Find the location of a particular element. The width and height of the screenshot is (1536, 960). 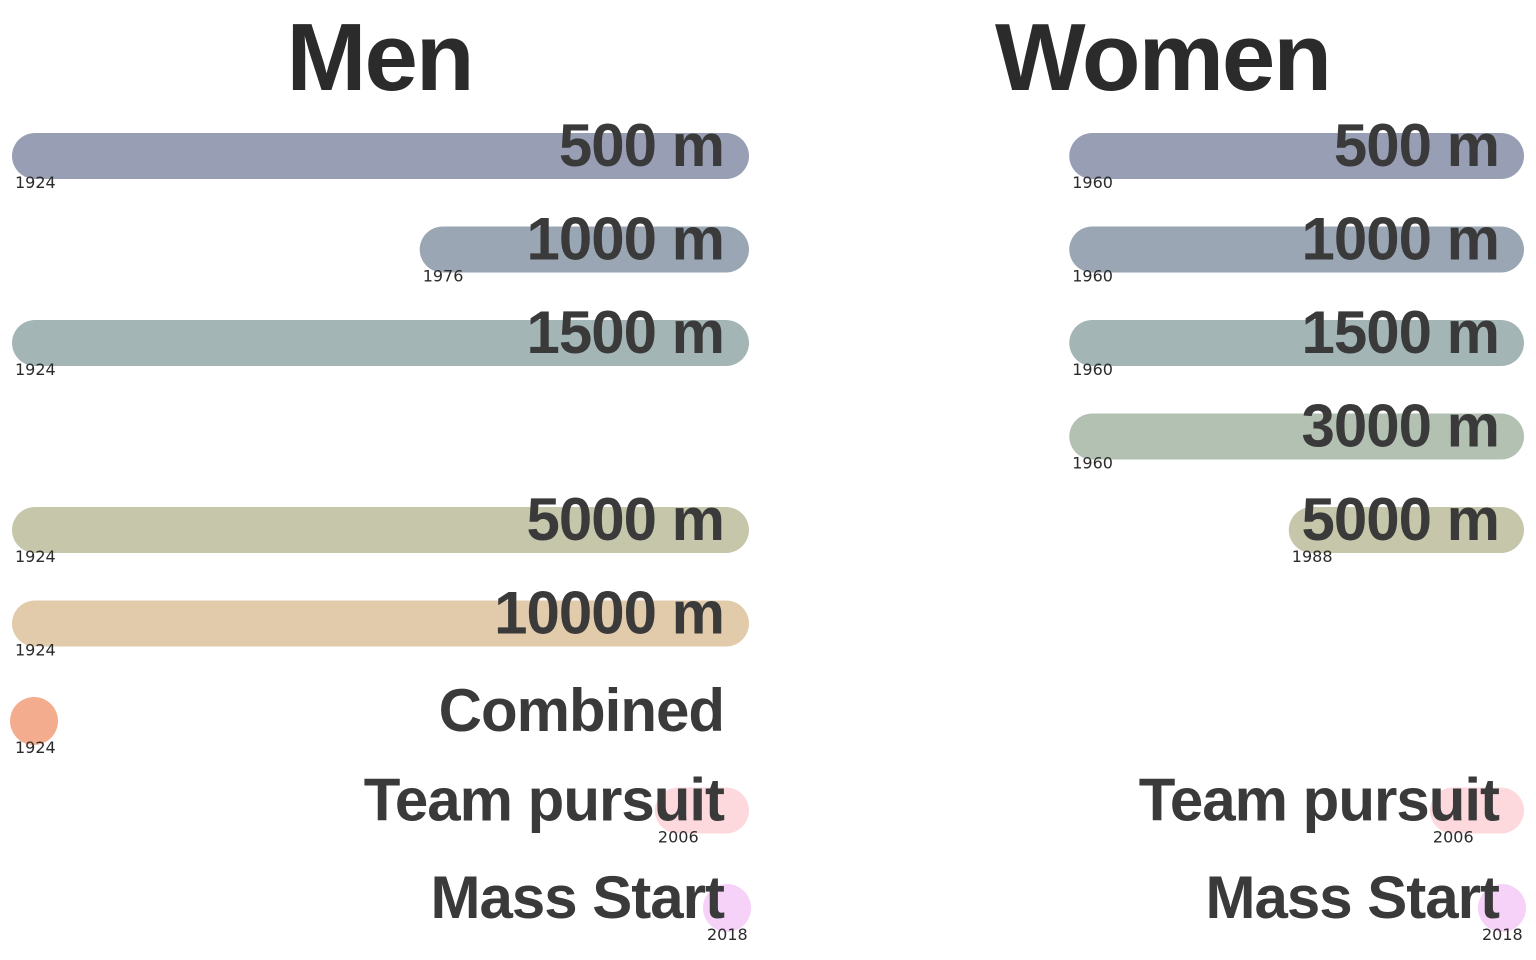

event-label: Combined is located at coordinates (581, 710).